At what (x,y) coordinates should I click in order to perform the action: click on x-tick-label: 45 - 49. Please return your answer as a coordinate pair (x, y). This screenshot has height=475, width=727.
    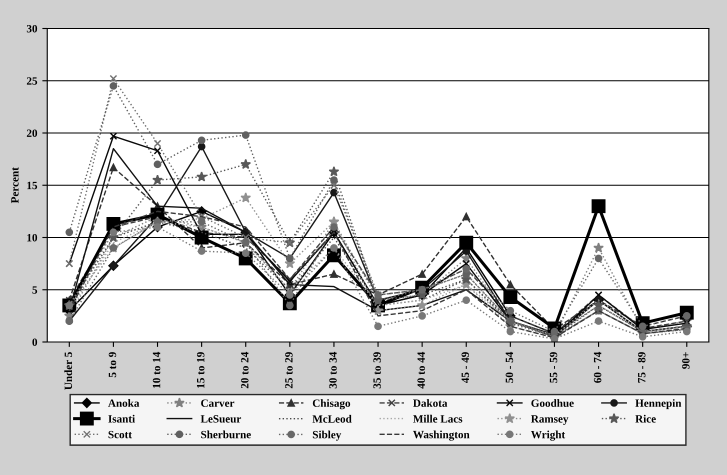
    Looking at the image, I should click on (466, 368).